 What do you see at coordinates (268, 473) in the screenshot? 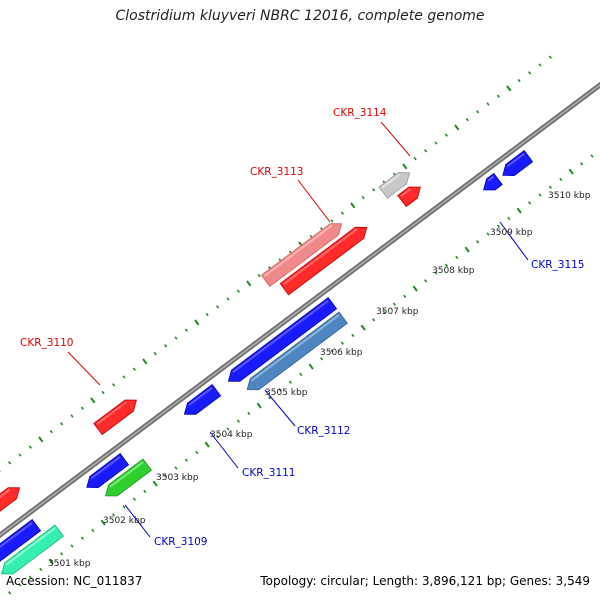
I see `gene-label: CKR_3111` at bounding box center [268, 473].